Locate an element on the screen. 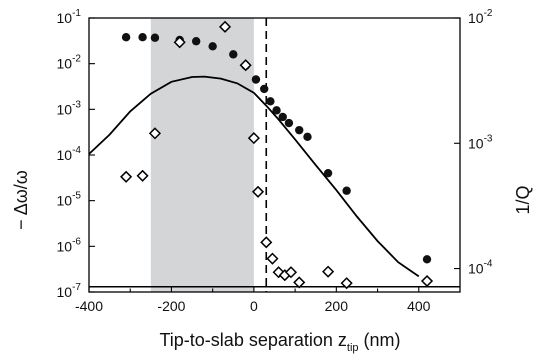 This screenshot has width=549, height=356. tick-exponent: -5 is located at coordinates (76, 196).